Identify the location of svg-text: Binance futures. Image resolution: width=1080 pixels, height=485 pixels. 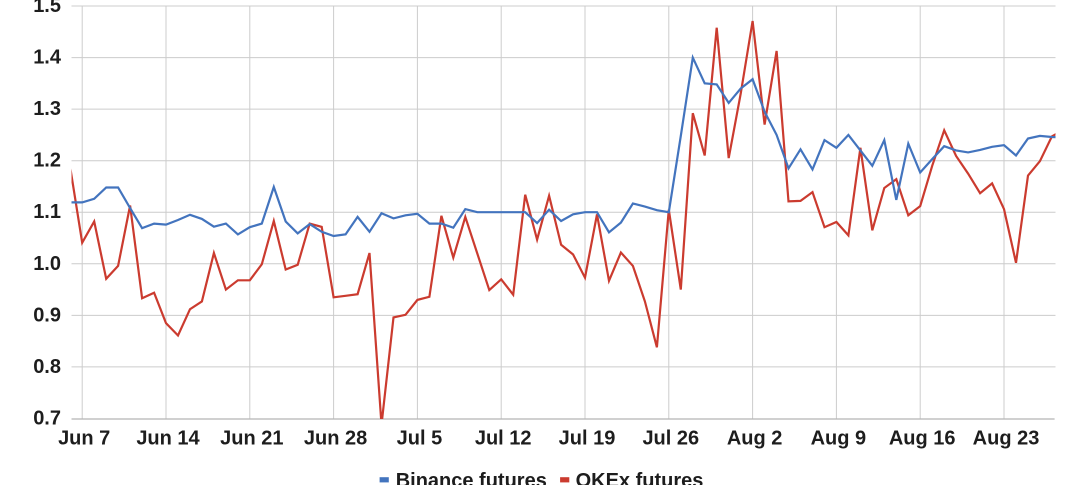
(471, 477).